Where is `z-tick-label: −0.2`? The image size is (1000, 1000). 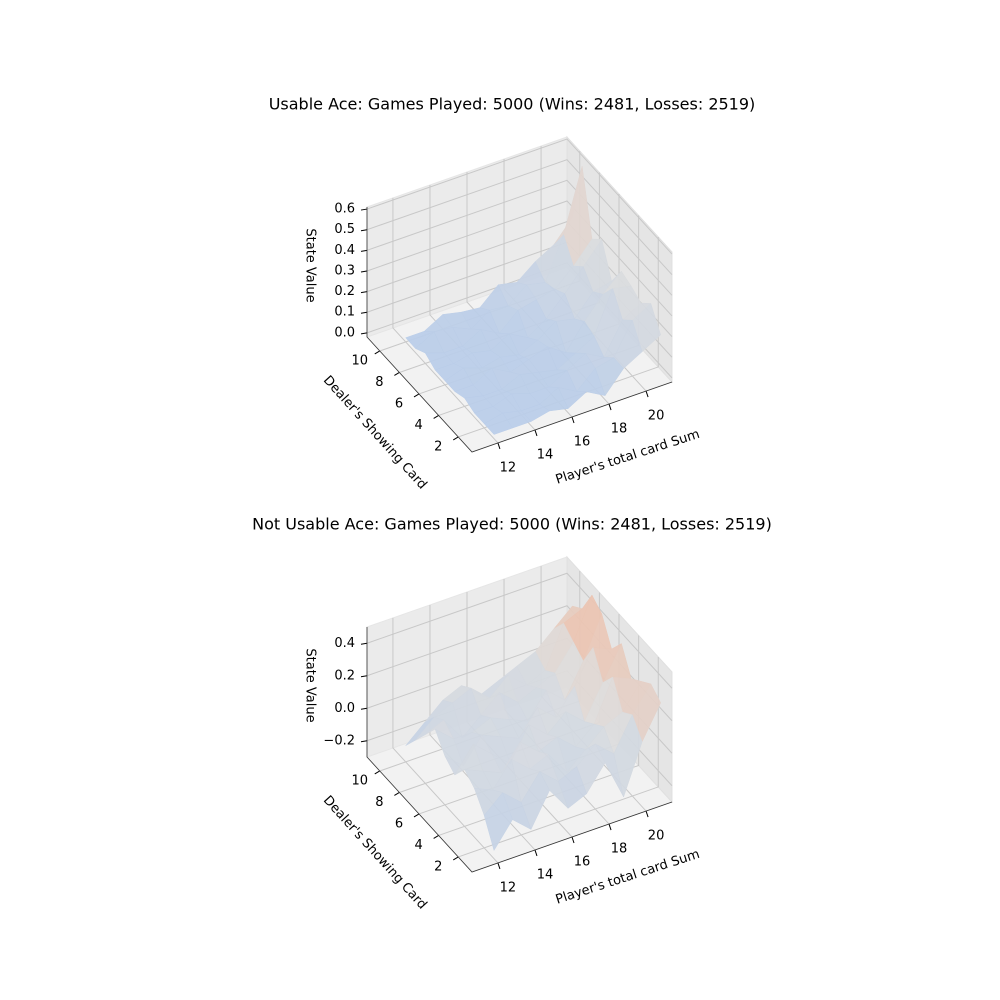
z-tick-label: −0.2 is located at coordinates (339, 740).